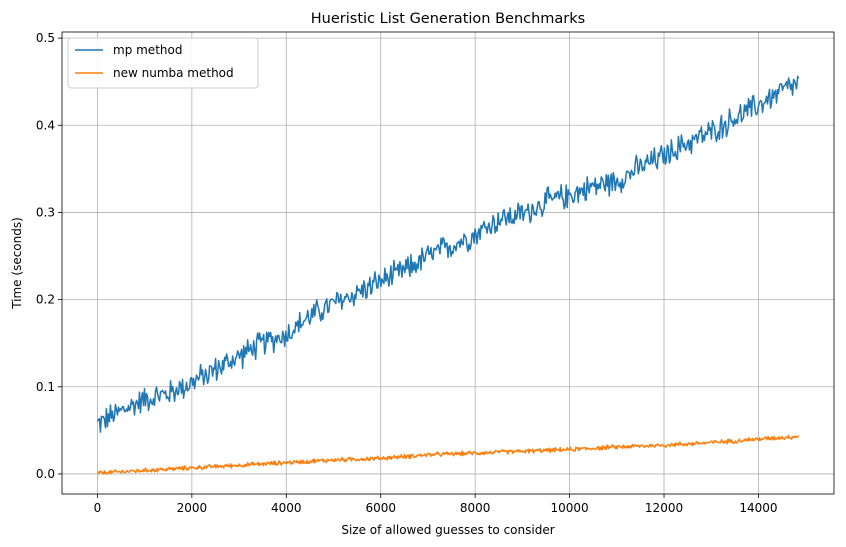  I want to click on legend-label-new-numba-method: new numba method, so click(173, 73).